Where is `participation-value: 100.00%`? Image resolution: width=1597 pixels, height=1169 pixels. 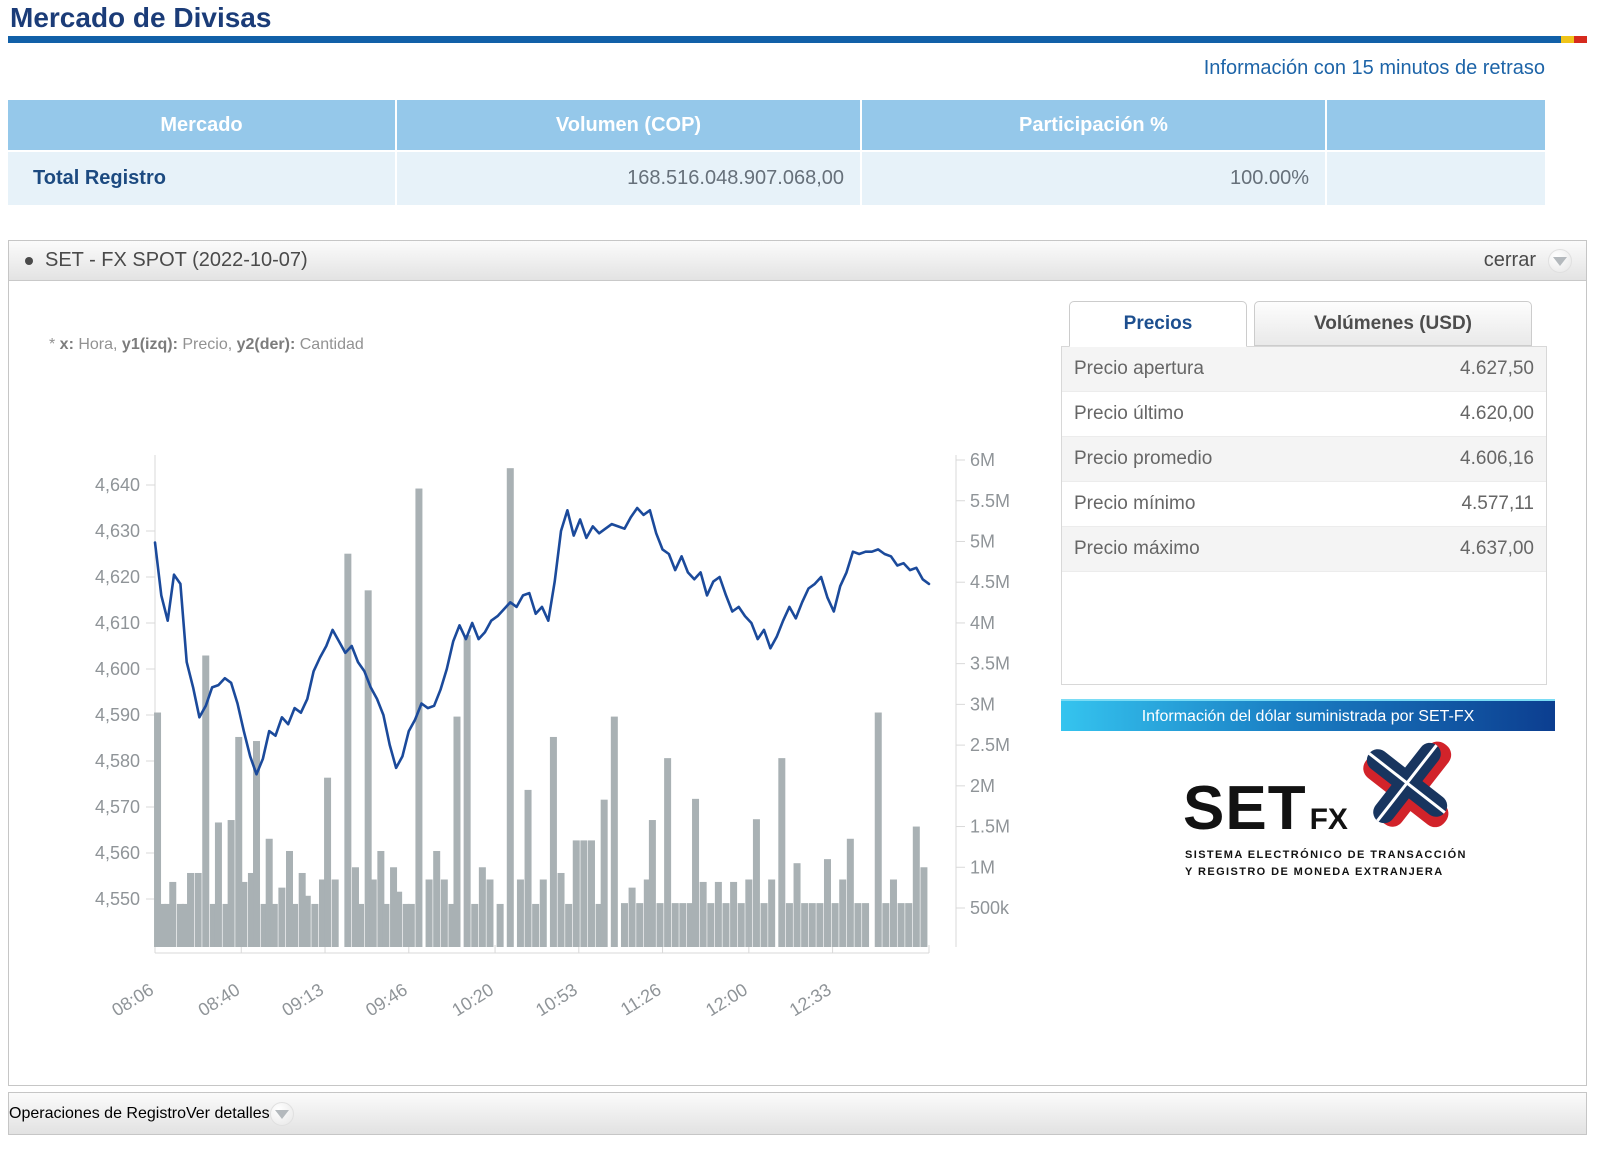 participation-value: 100.00% is located at coordinates (1093, 178).